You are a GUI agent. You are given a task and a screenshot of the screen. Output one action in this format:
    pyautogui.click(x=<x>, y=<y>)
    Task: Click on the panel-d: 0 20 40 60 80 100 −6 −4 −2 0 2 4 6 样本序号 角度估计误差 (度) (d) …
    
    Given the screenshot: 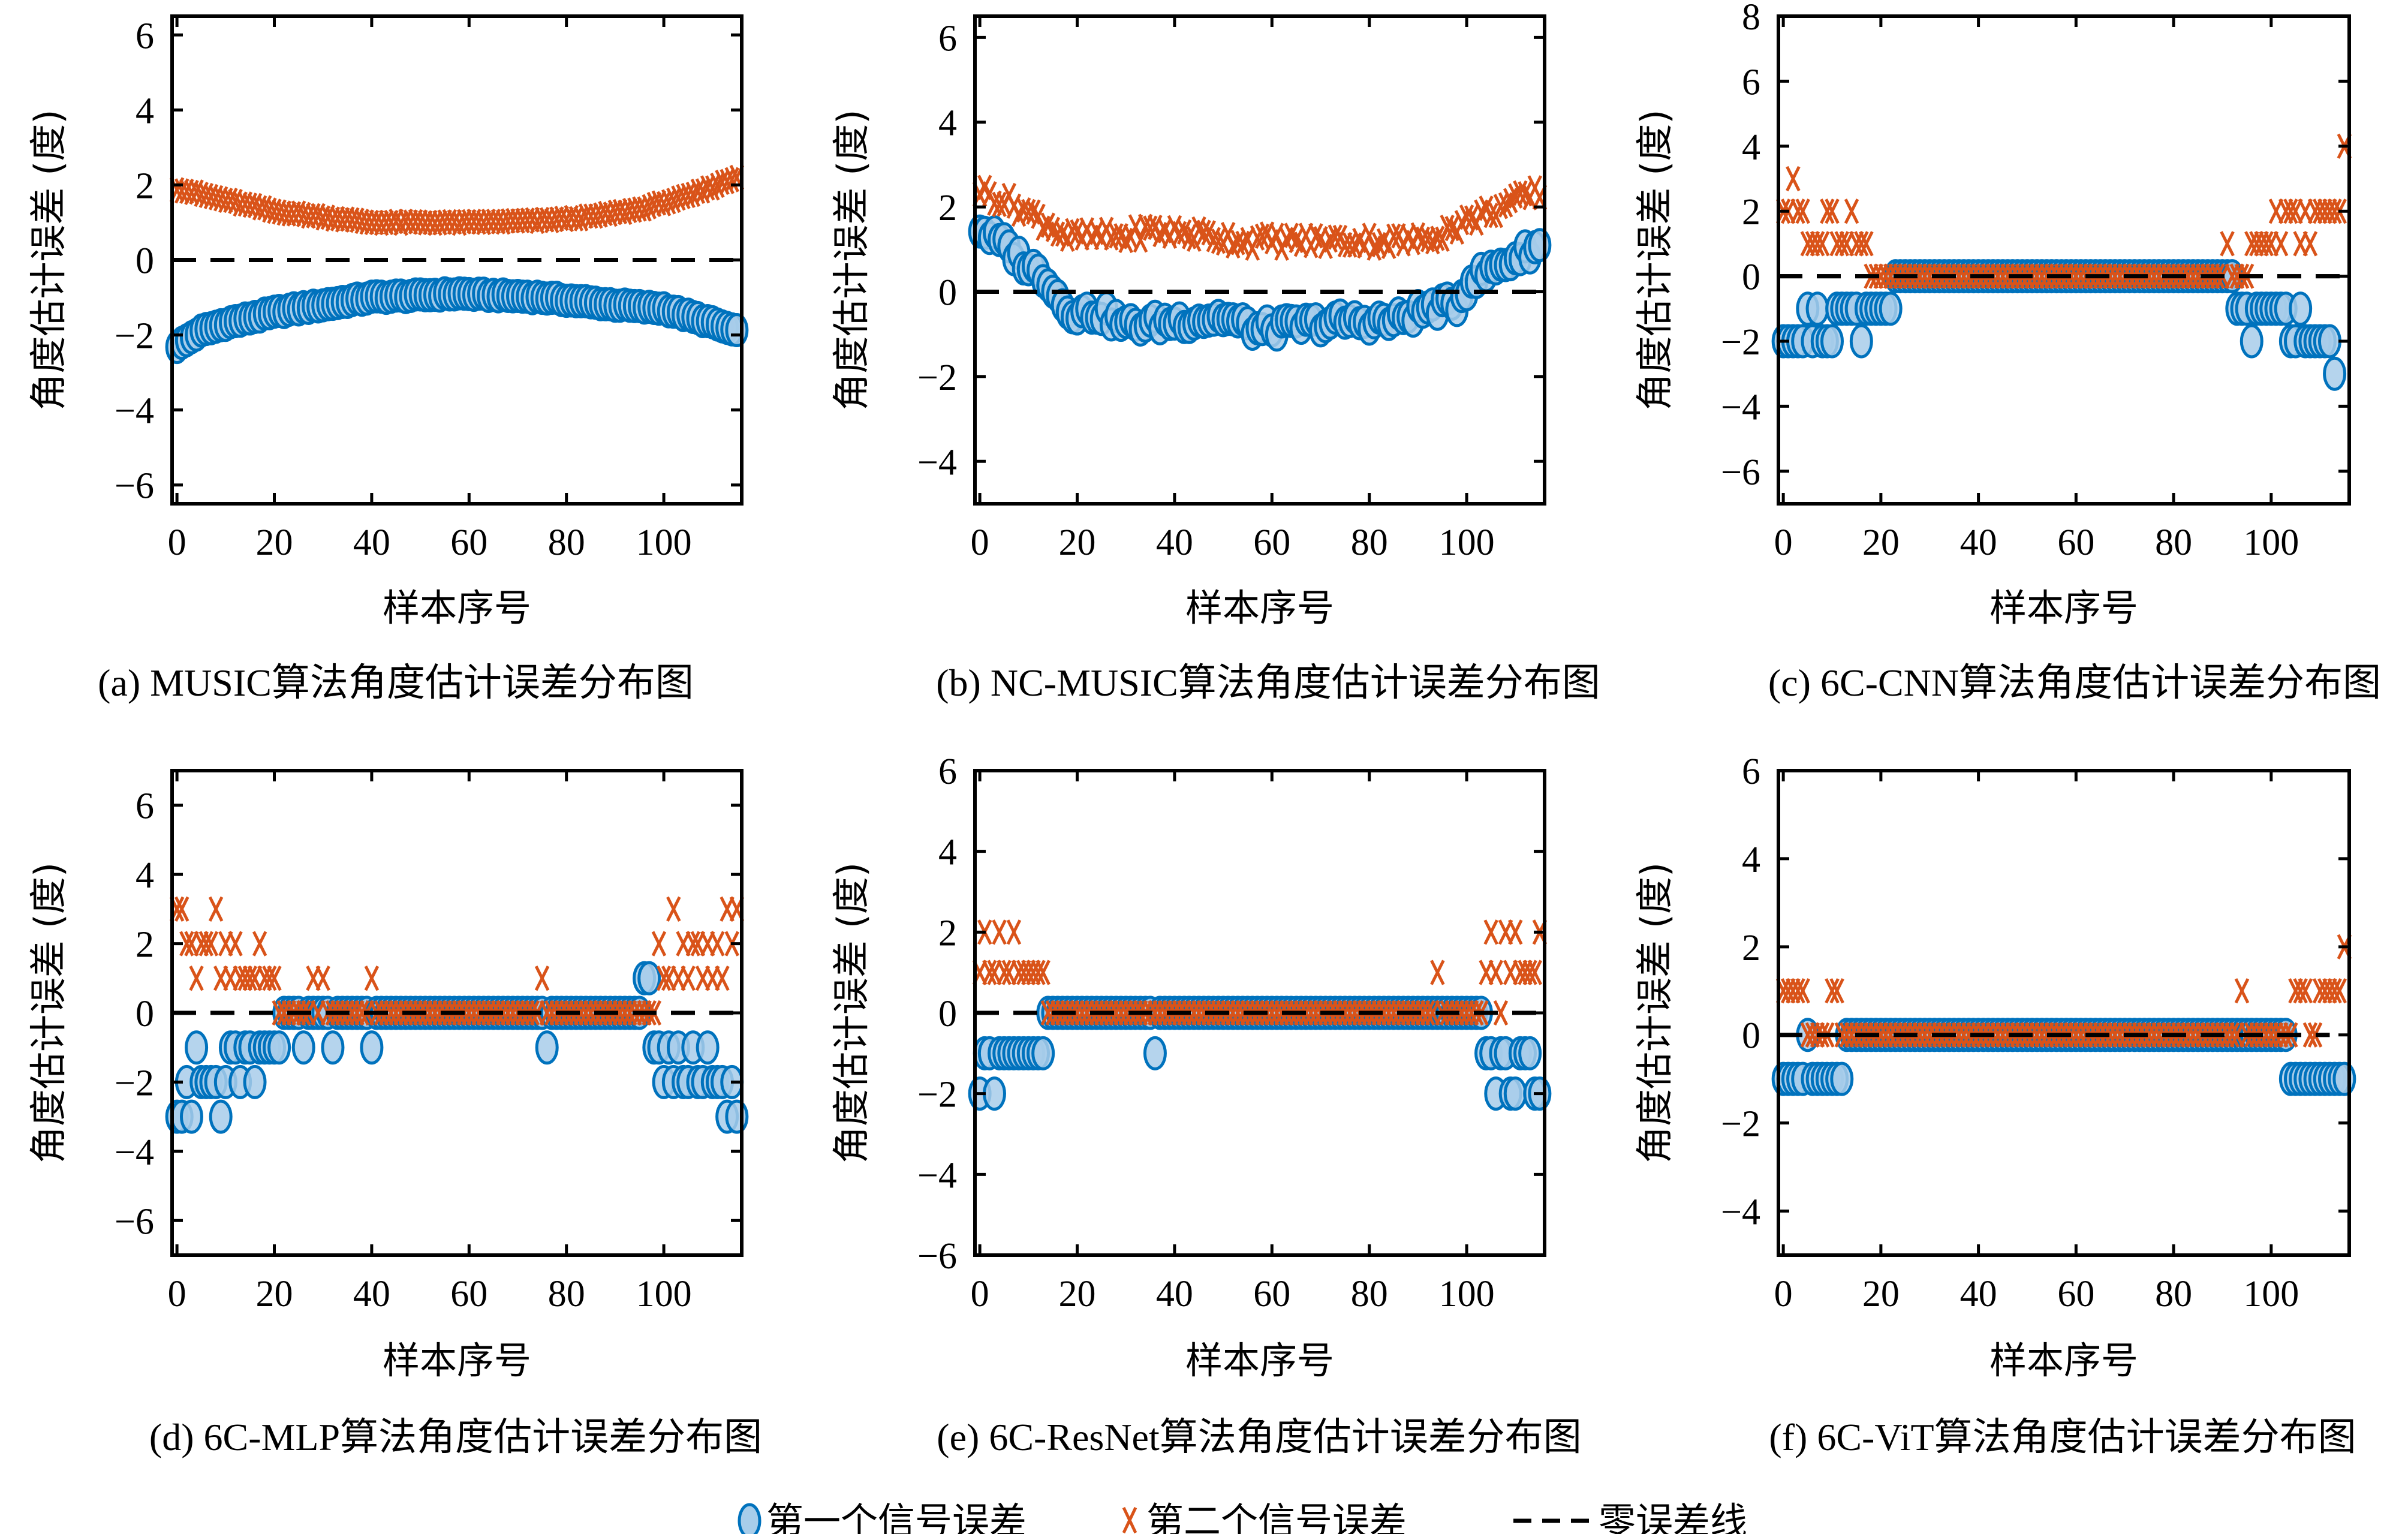 What is the action you would take?
    pyautogui.click(x=394, y=1113)
    